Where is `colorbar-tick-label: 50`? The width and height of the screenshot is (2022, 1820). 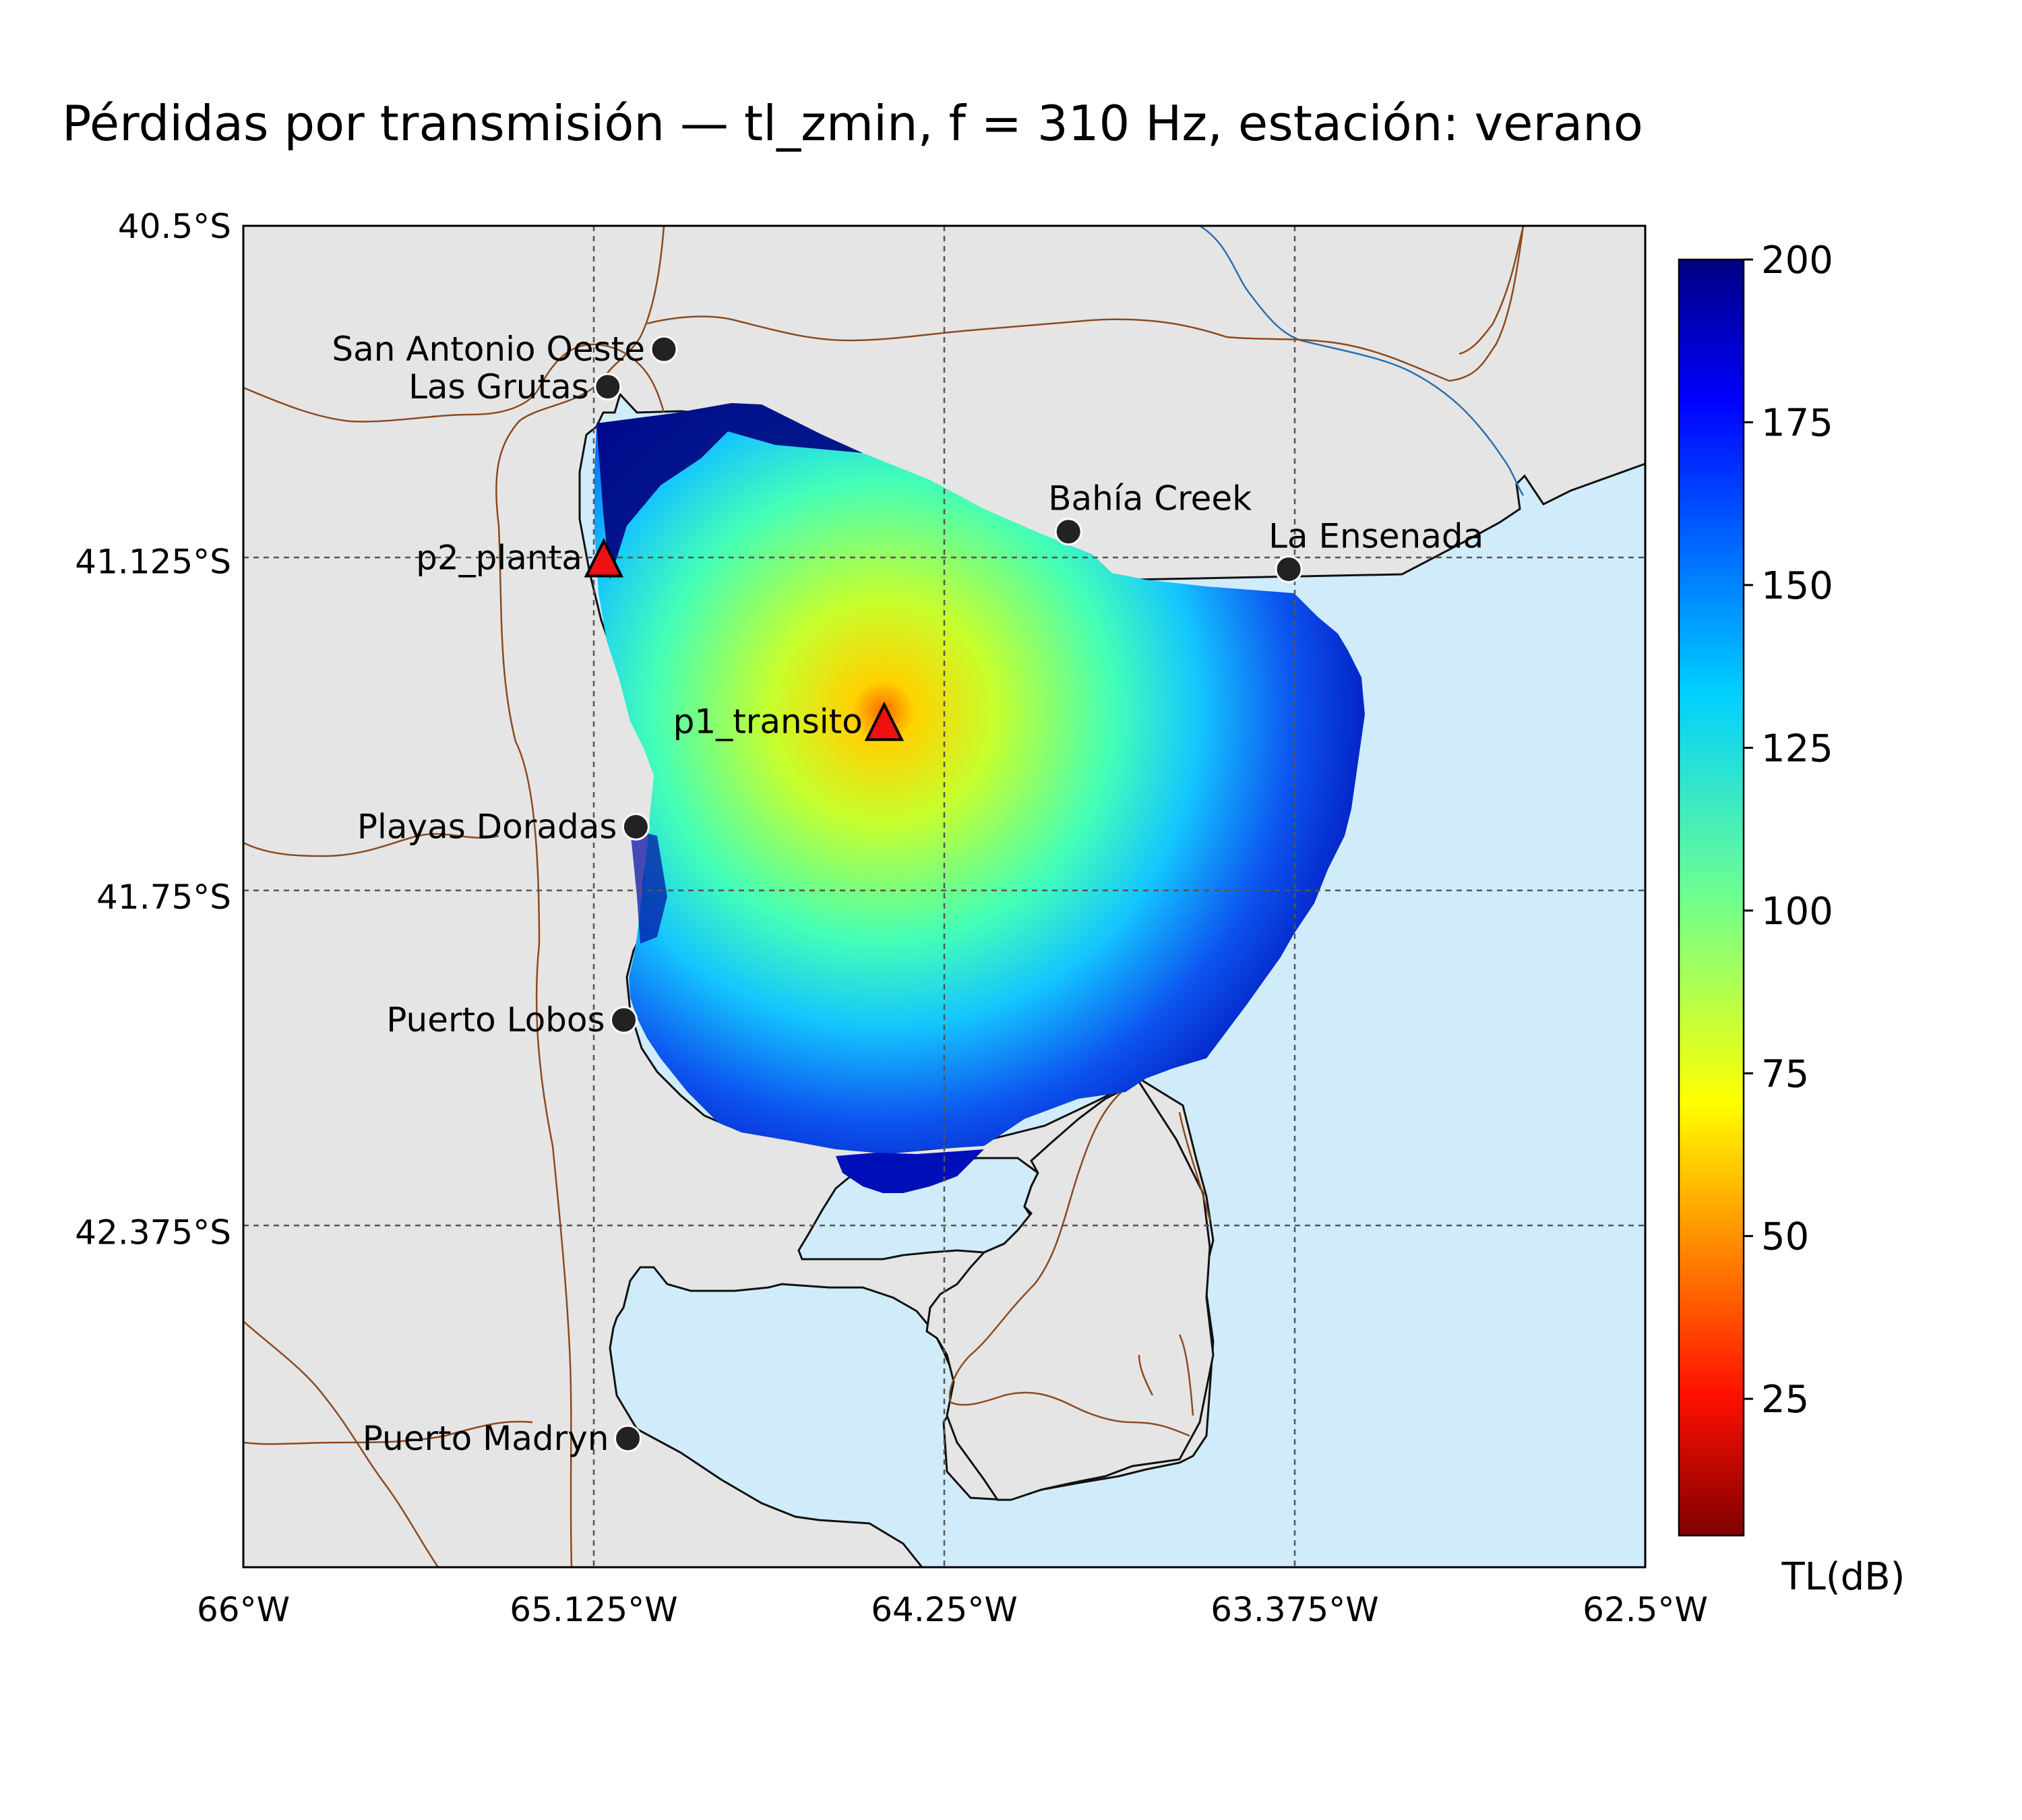 colorbar-tick-label: 50 is located at coordinates (1785, 1237).